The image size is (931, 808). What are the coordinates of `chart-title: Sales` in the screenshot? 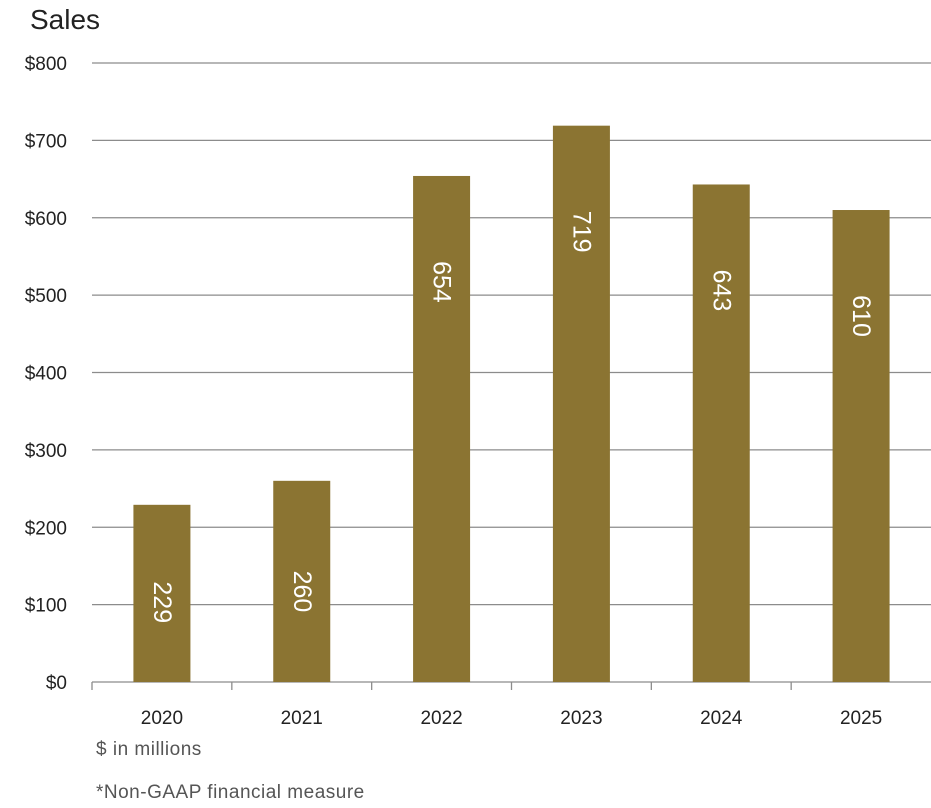 It's located at (65, 19).